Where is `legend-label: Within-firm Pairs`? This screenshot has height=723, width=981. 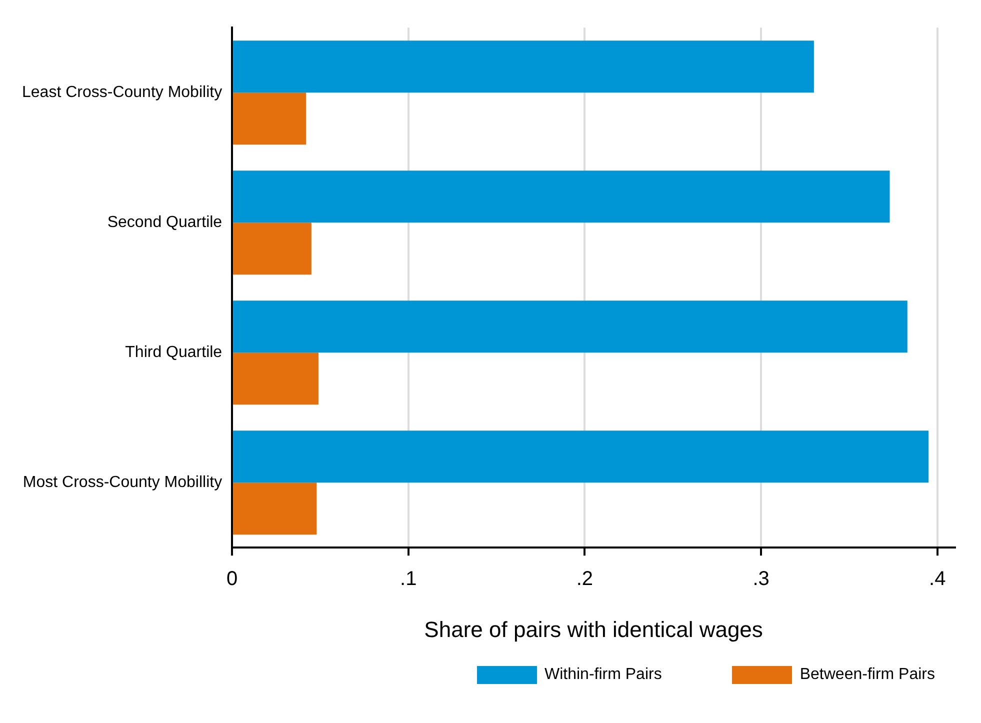
legend-label: Within-firm Pairs is located at coordinates (603, 675).